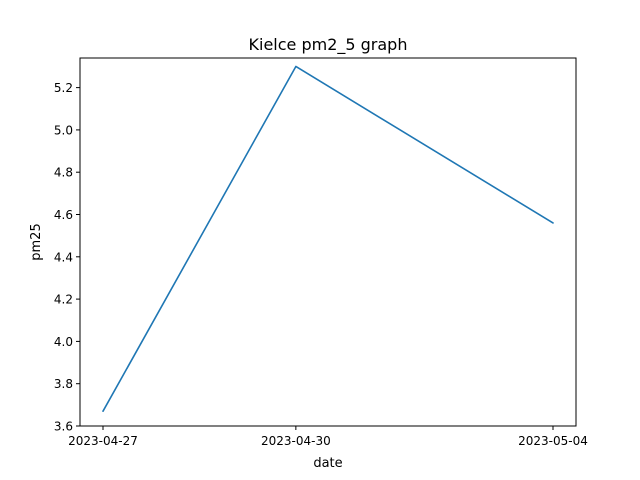  What do you see at coordinates (63, 300) in the screenshot?
I see `y-tick-label: 4.2` at bounding box center [63, 300].